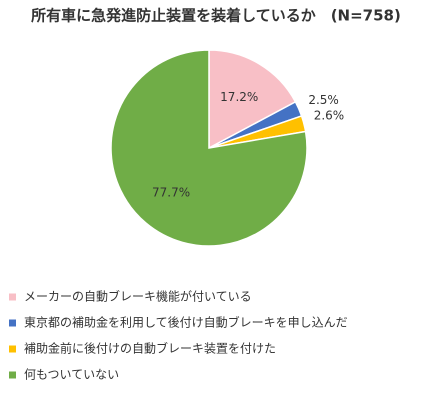  Describe the element at coordinates (329, 116) in the screenshot. I see `data-label: 2.6%` at that location.